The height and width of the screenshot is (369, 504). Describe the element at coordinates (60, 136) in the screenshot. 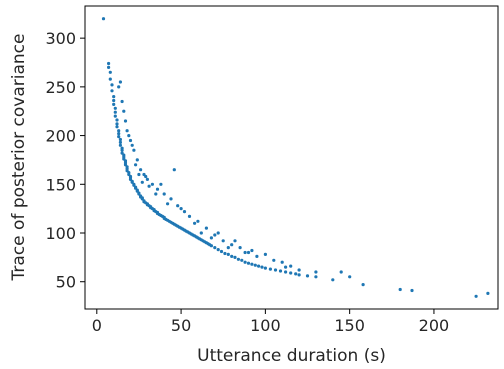

I see `y-tick-label: 200` at that location.